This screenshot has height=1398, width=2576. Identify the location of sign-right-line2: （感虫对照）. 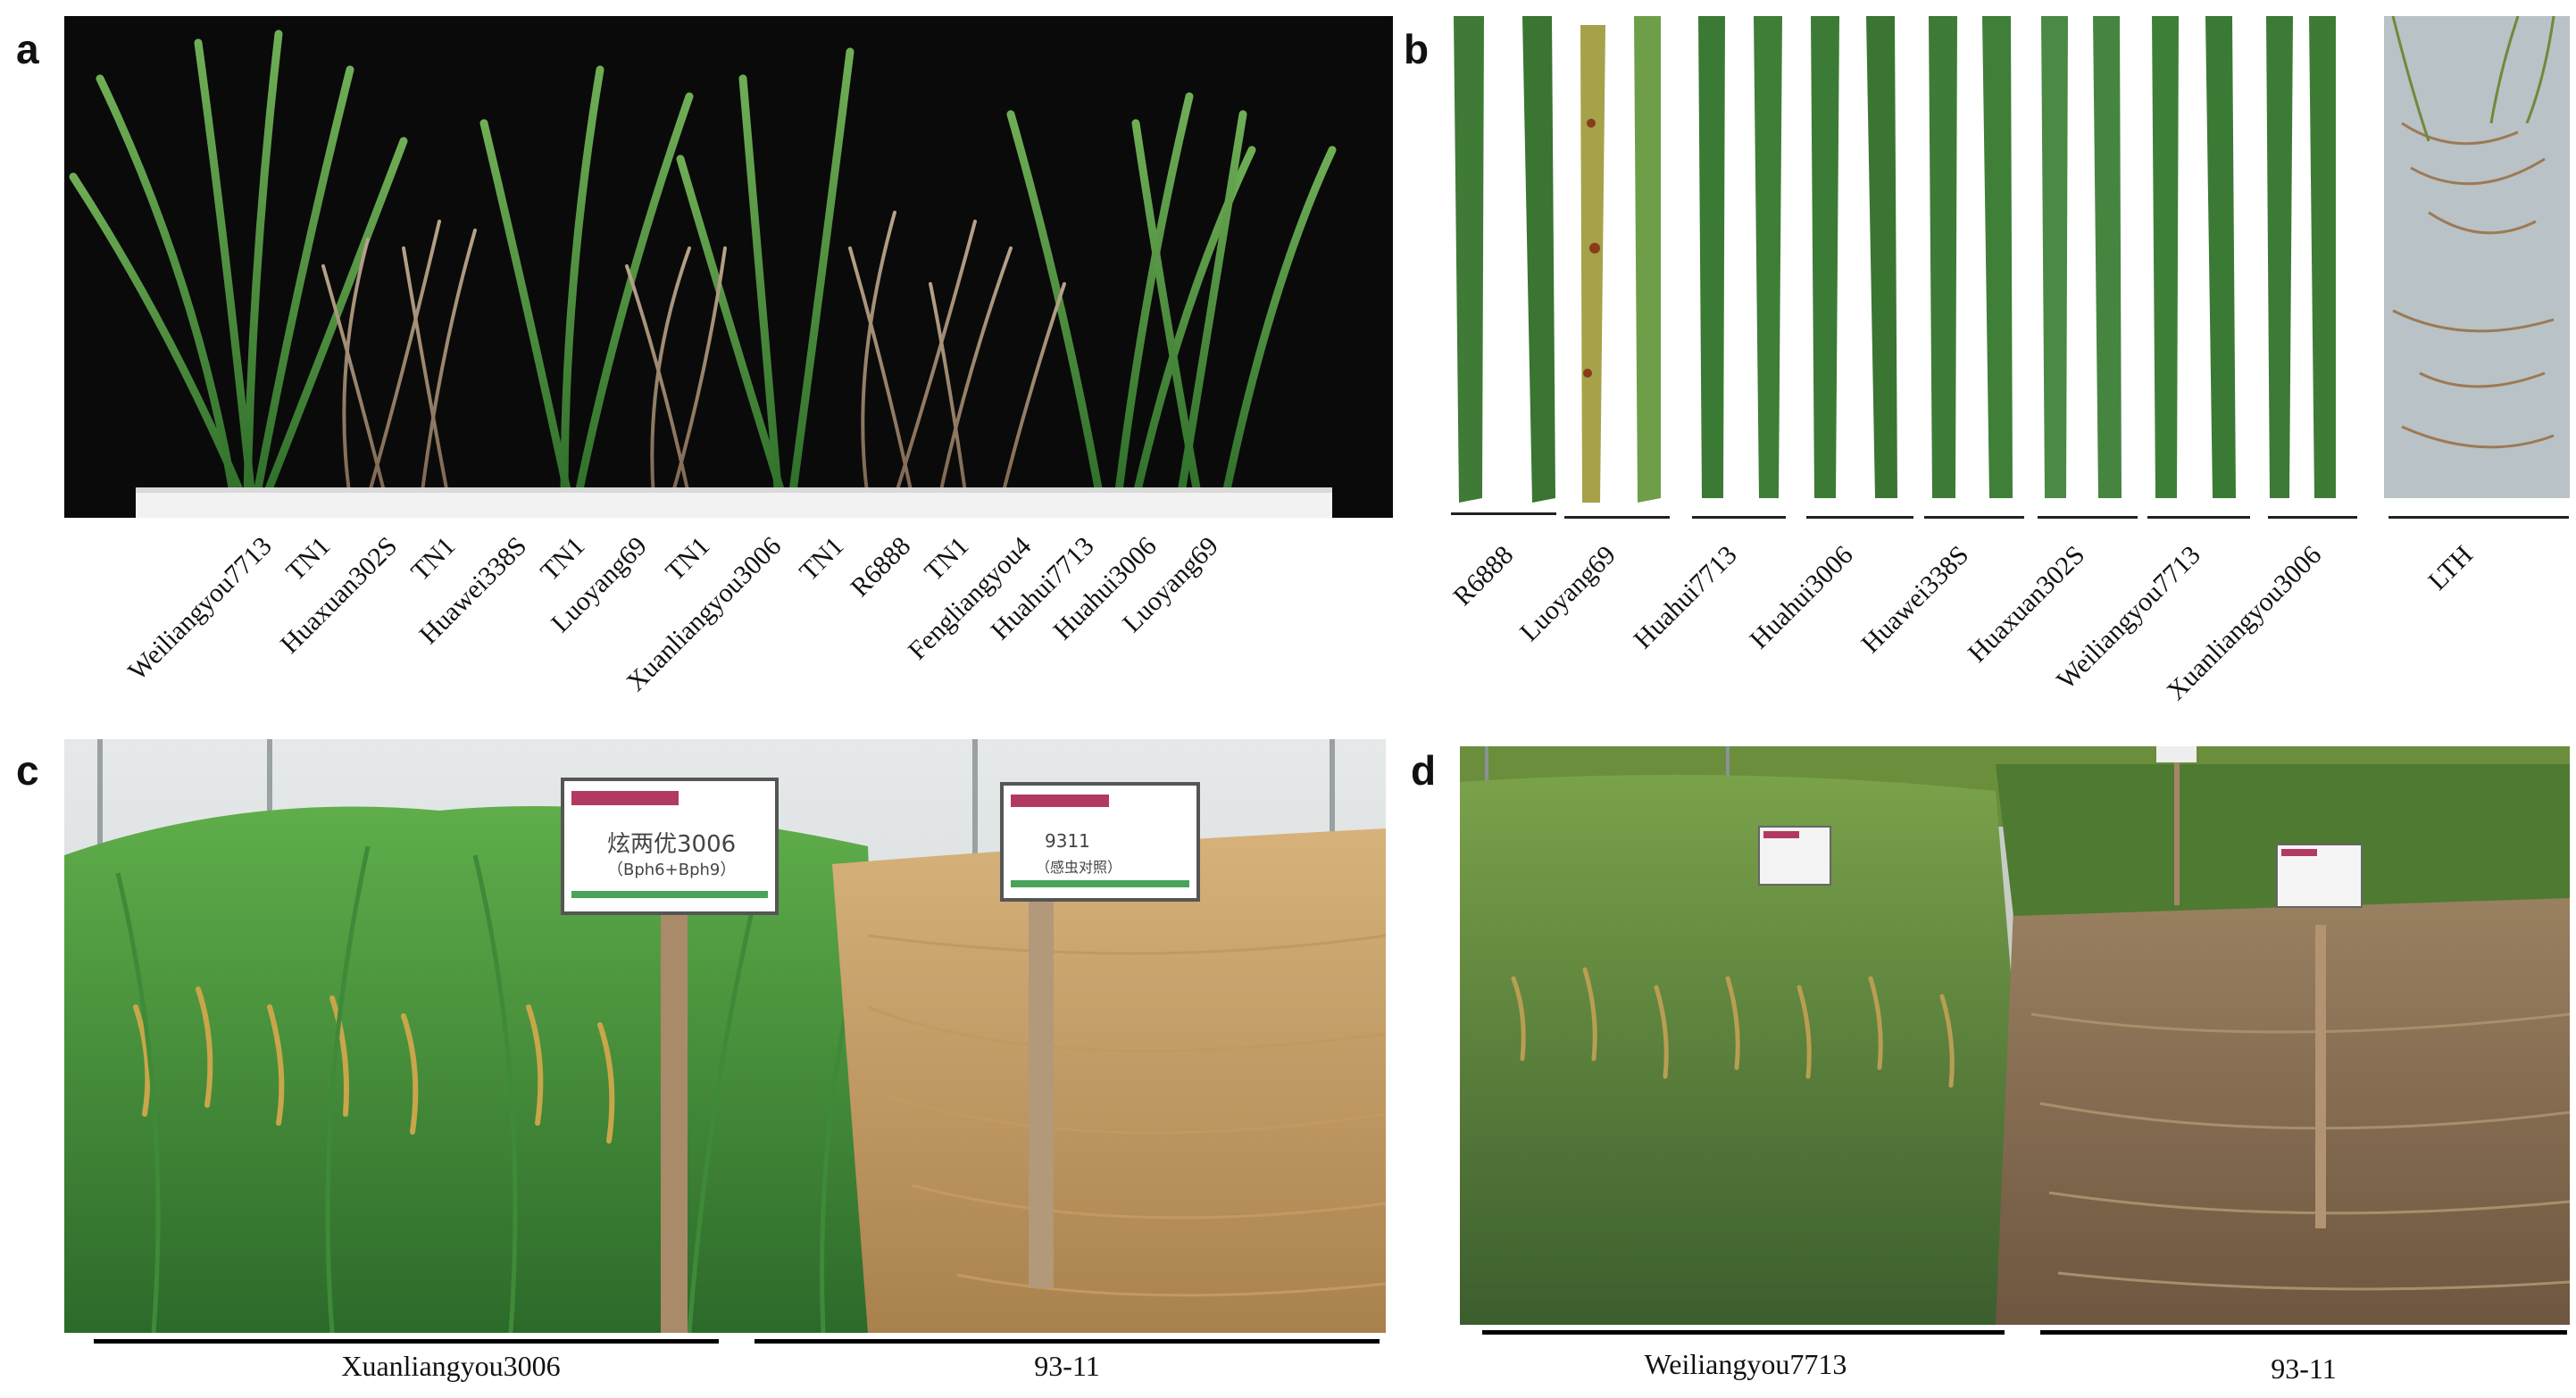
(1079, 867).